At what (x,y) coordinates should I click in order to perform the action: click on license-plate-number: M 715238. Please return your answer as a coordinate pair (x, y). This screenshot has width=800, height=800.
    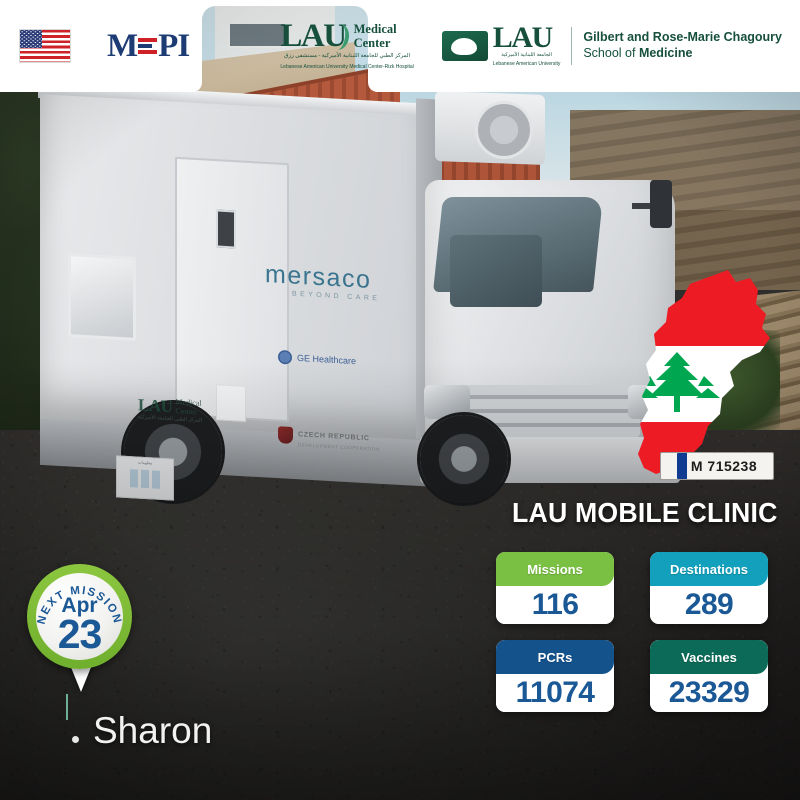
    Looking at the image, I should click on (724, 466).